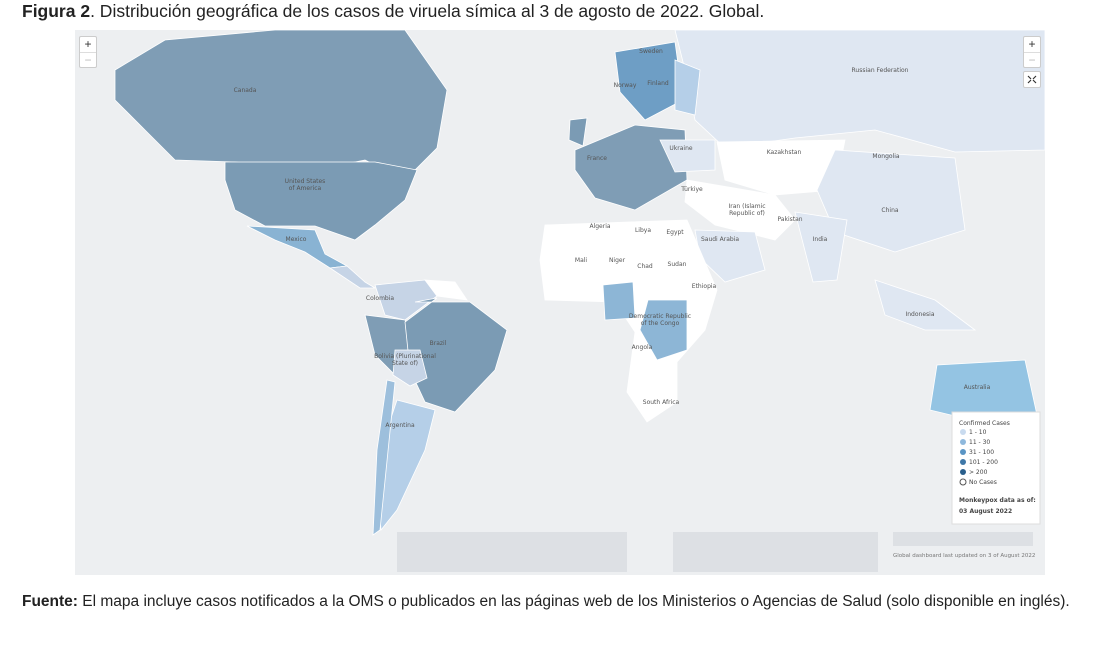 Image resolution: width=1116 pixels, height=652 pixels. Describe the element at coordinates (889, 210) in the screenshot. I see `country-label: China` at that location.